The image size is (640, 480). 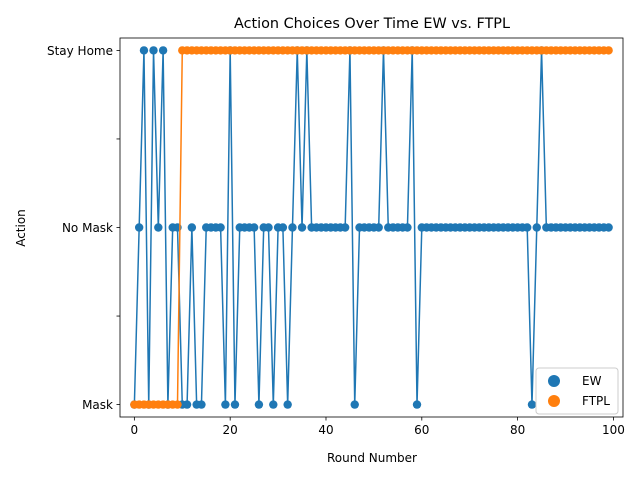 I want to click on y-axis: Mask No Mask Stay Home, so click(x=83, y=228).